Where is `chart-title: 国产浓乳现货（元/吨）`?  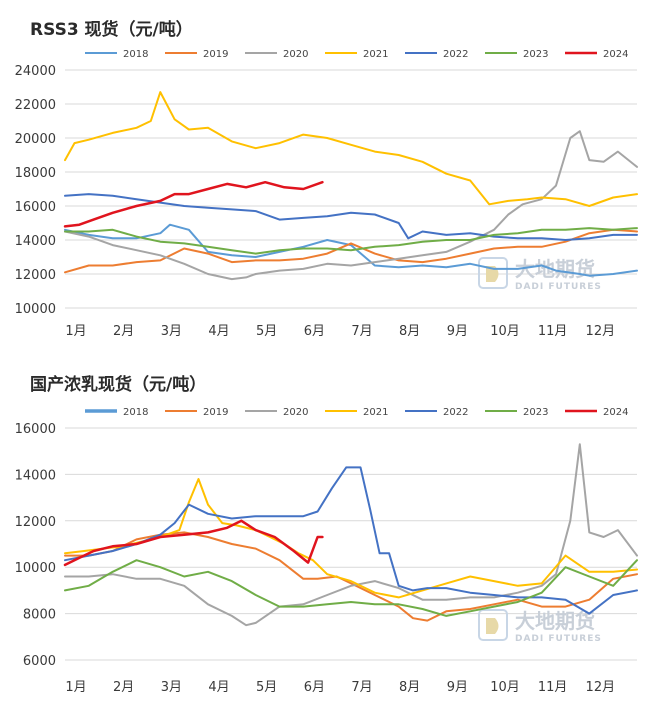
chart-title: 国产浓乳现货（元/吨） is located at coordinates (118, 384).